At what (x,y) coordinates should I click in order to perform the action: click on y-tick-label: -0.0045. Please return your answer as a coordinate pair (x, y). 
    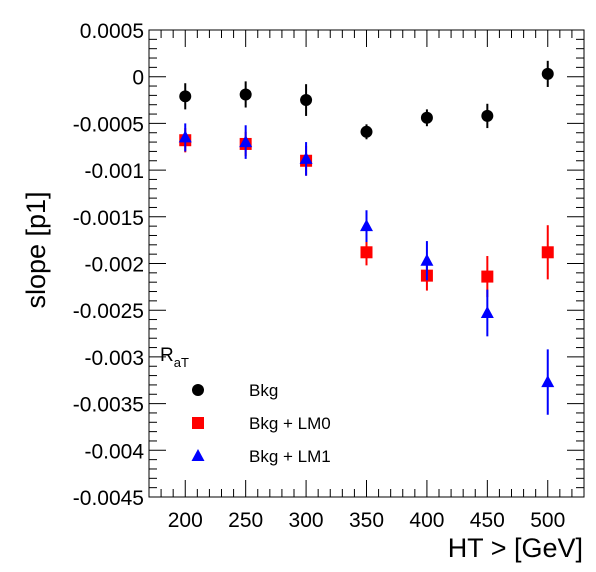
    Looking at the image, I should click on (108, 498).